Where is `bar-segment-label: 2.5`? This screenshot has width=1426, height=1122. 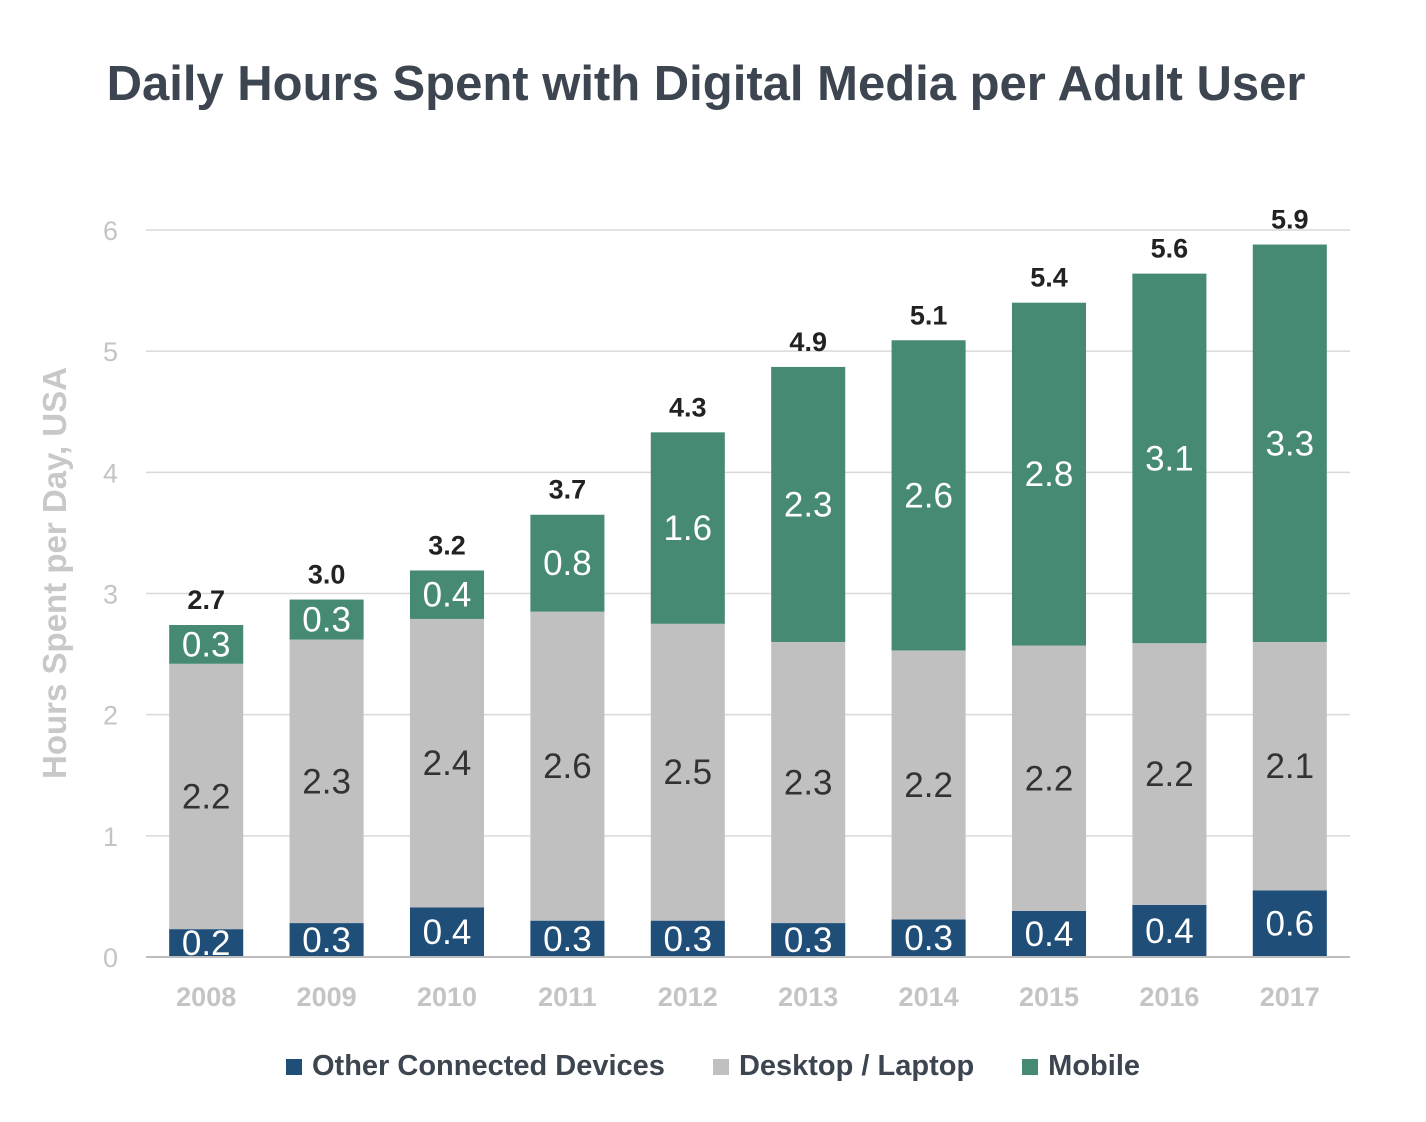
bar-segment-label: 2.5 is located at coordinates (687, 772).